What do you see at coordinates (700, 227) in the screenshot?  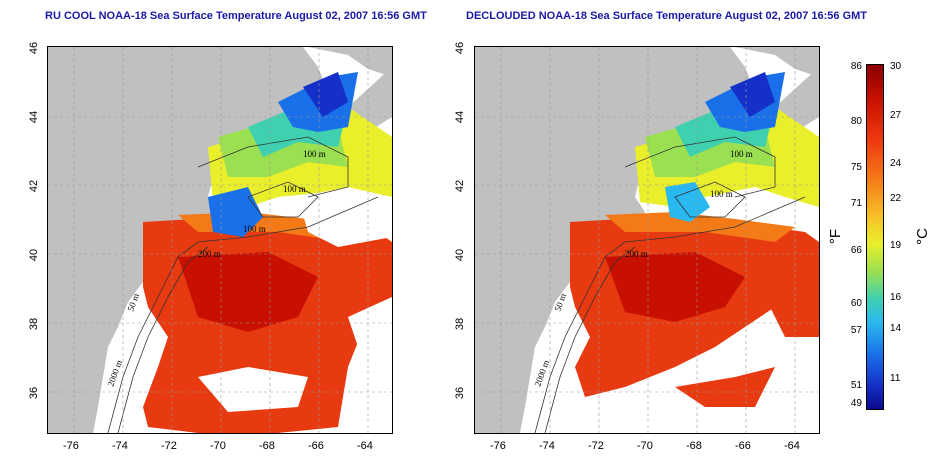 I see `sst-orange` at bounding box center [700, 227].